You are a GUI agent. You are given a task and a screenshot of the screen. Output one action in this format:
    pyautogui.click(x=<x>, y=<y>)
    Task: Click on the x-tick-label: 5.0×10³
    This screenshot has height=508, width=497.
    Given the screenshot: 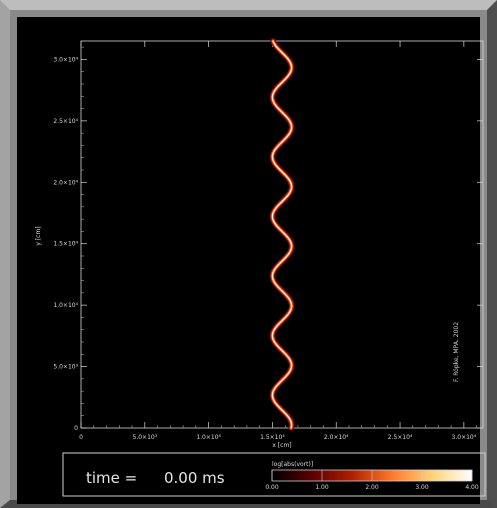 What is the action you would take?
    pyautogui.click(x=145, y=437)
    